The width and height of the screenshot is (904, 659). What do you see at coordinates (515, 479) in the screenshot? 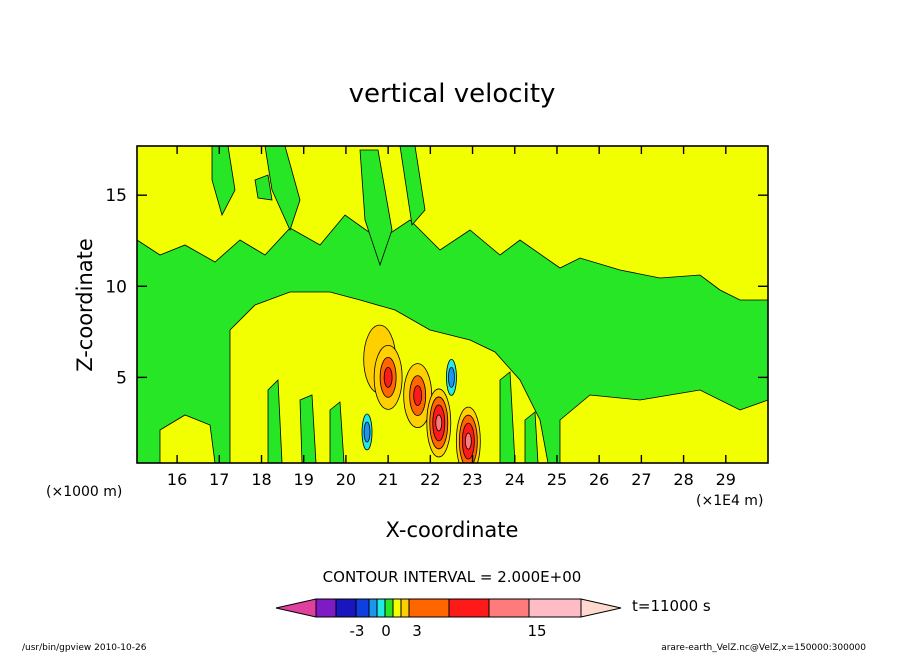
I see `x-tick-label: 24` at bounding box center [515, 479].